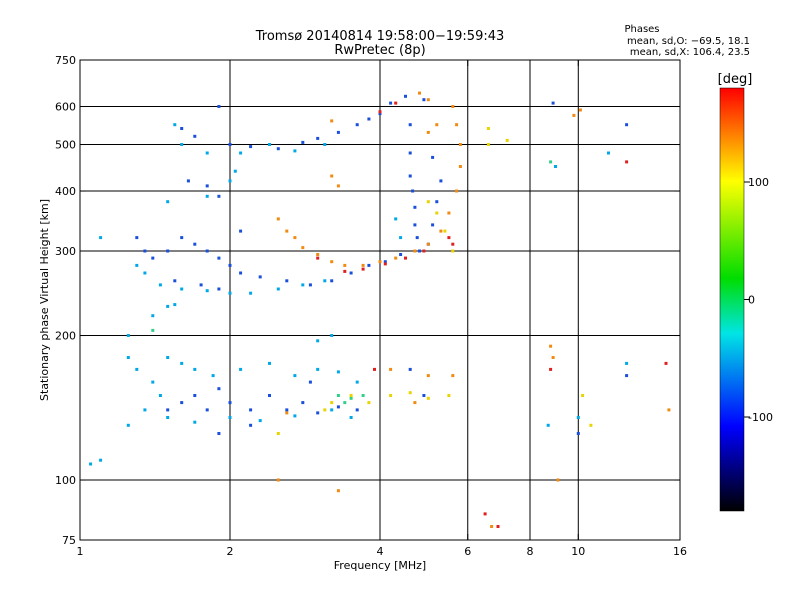  I want to click on x-tick-label: 1, so click(80, 551).